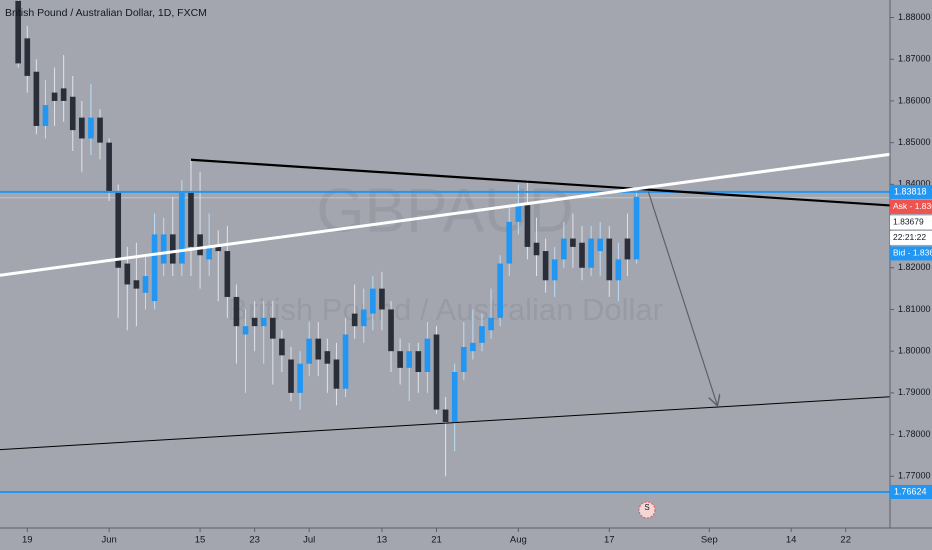 The height and width of the screenshot is (550, 932). I want to click on x-tick-label: 14, so click(791, 540).